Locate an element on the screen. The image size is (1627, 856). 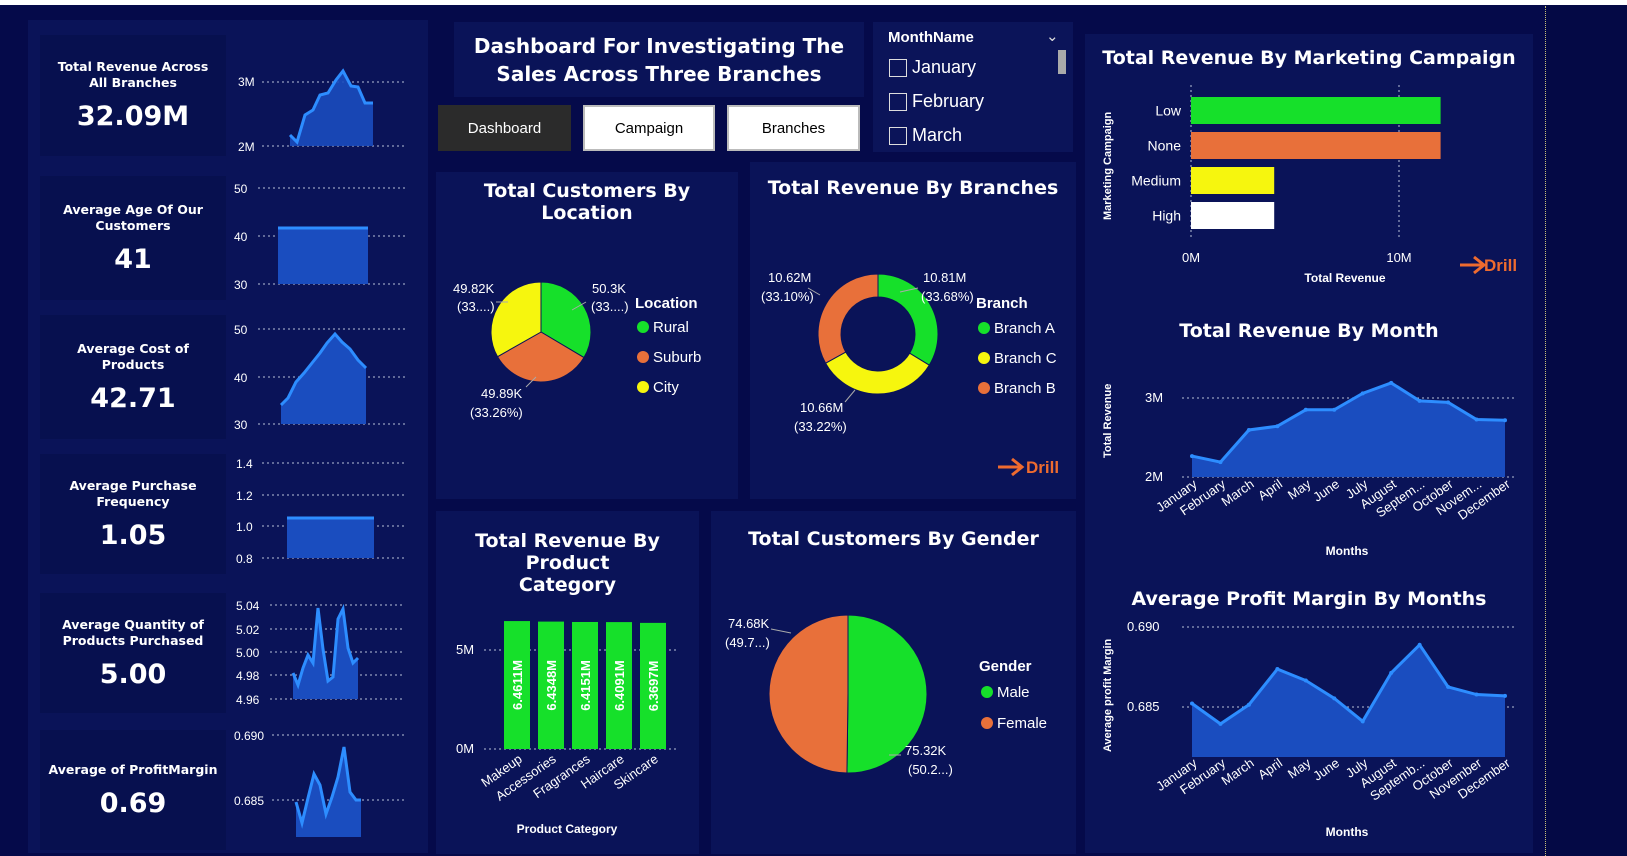
bar-high is located at coordinates (1233, 215).